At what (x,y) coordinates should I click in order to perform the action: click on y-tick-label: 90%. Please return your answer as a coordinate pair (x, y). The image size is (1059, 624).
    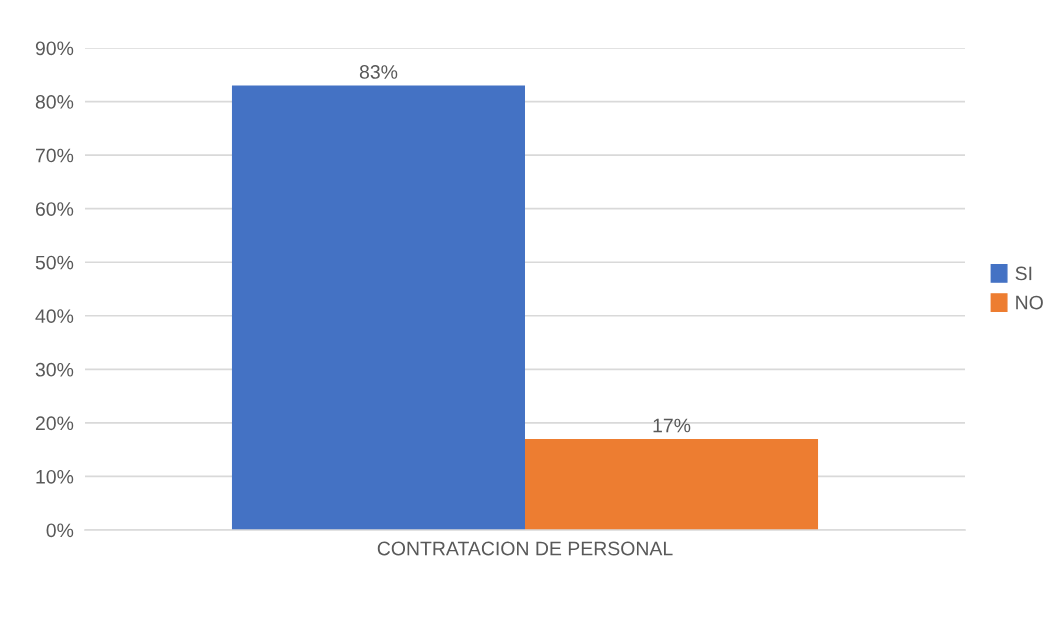
    Looking at the image, I should click on (54, 48).